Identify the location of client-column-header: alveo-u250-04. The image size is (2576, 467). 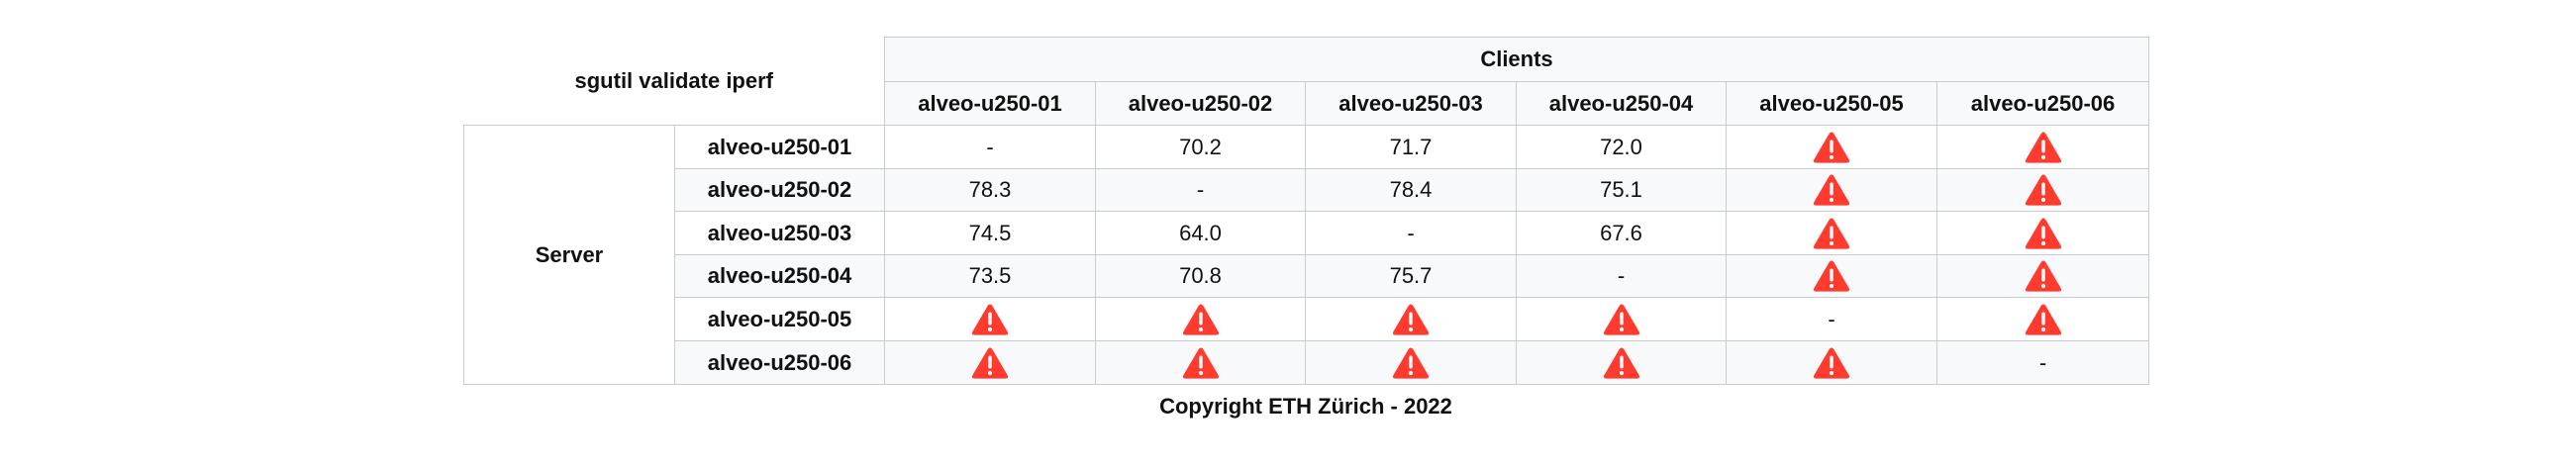
(1622, 104).